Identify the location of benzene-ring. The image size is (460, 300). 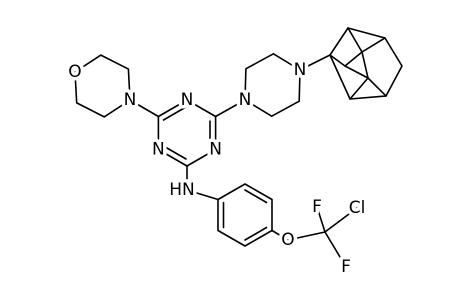
(245, 215).